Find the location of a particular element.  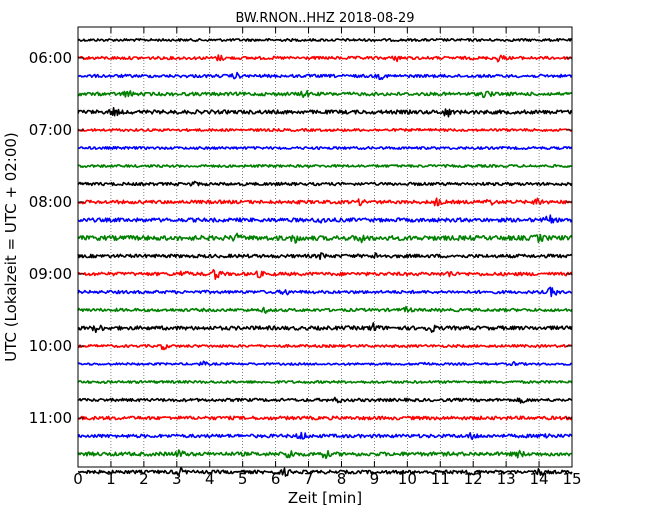

y-tick-label: 06:00 is located at coordinates (50, 58).